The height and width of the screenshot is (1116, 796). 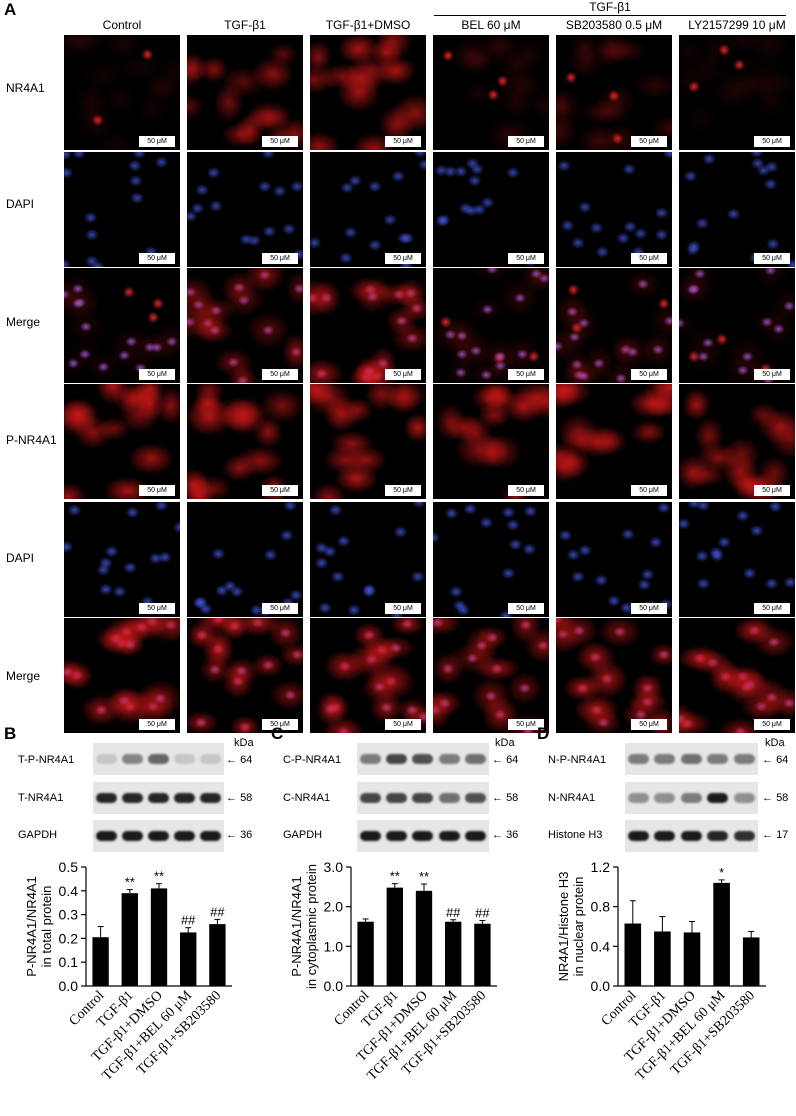 What do you see at coordinates (491, 25) in the screenshot?
I see `col-head-bel: BEL 60 μM` at bounding box center [491, 25].